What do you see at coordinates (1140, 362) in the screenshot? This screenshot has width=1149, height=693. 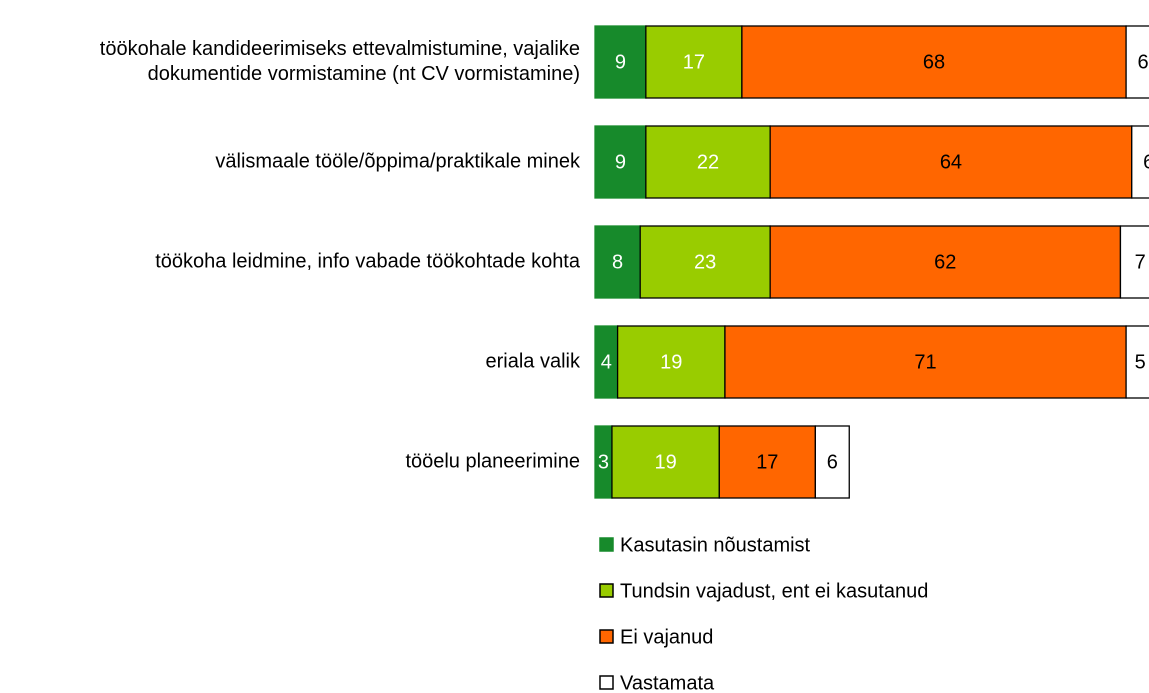 I see `data-label: 5` at bounding box center [1140, 362].